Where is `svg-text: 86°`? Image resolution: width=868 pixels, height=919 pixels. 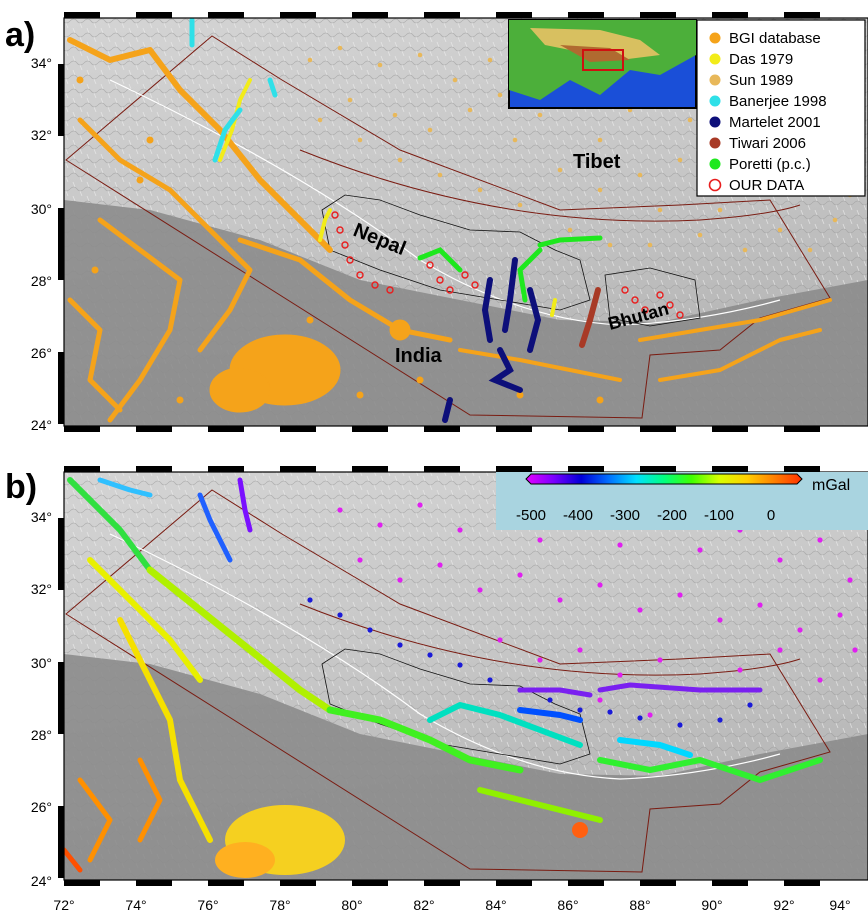 svg-text: 86° is located at coordinates (567, 905).